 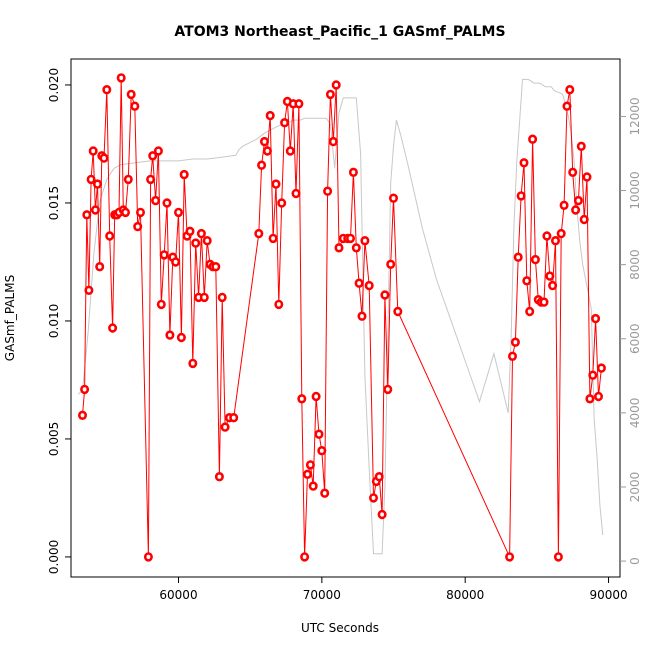 What do you see at coordinates (10, 318) in the screenshot?
I see `y-axis-label: GASmf_PALMS` at bounding box center [10, 318].